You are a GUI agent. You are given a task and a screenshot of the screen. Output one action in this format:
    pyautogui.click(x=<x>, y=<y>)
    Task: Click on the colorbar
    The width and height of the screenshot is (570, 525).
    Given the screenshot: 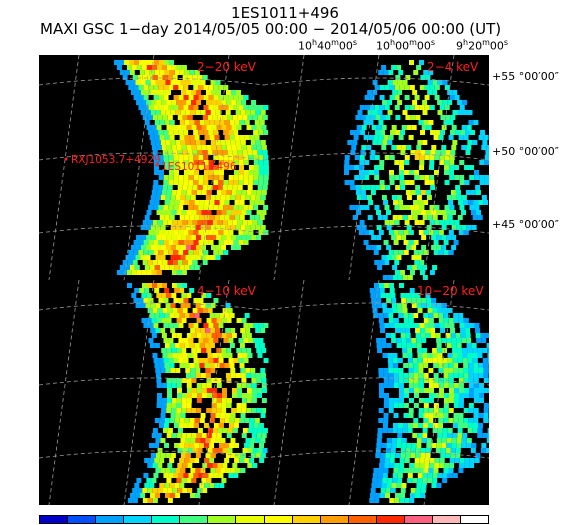 What is the action you would take?
    pyautogui.click(x=264, y=519)
    